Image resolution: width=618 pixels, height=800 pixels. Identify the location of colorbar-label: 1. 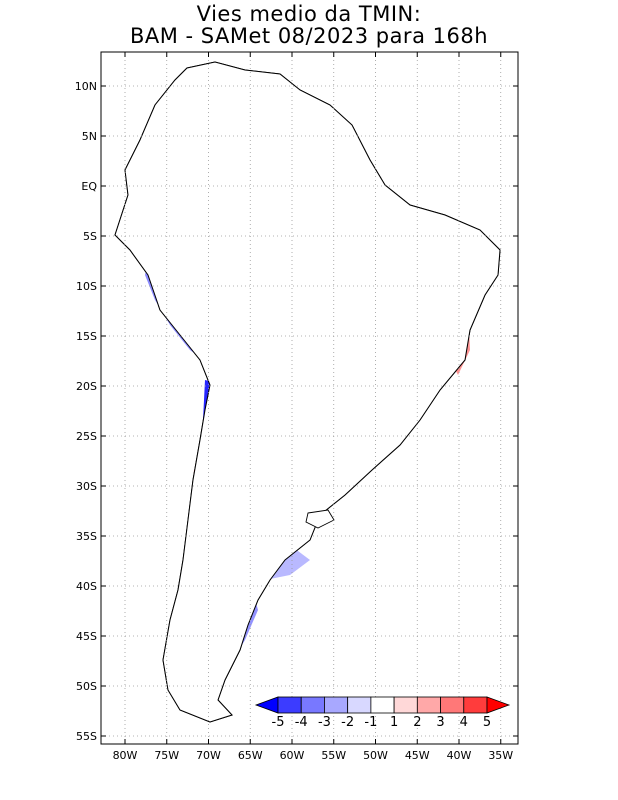
(394, 722).